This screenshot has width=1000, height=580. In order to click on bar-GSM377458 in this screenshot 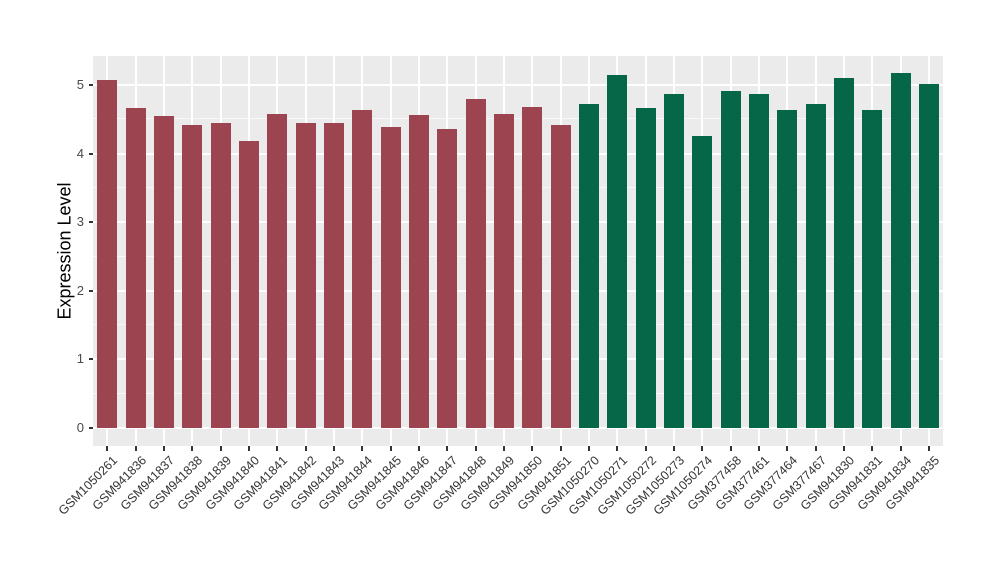, I will do `click(730, 259)`.